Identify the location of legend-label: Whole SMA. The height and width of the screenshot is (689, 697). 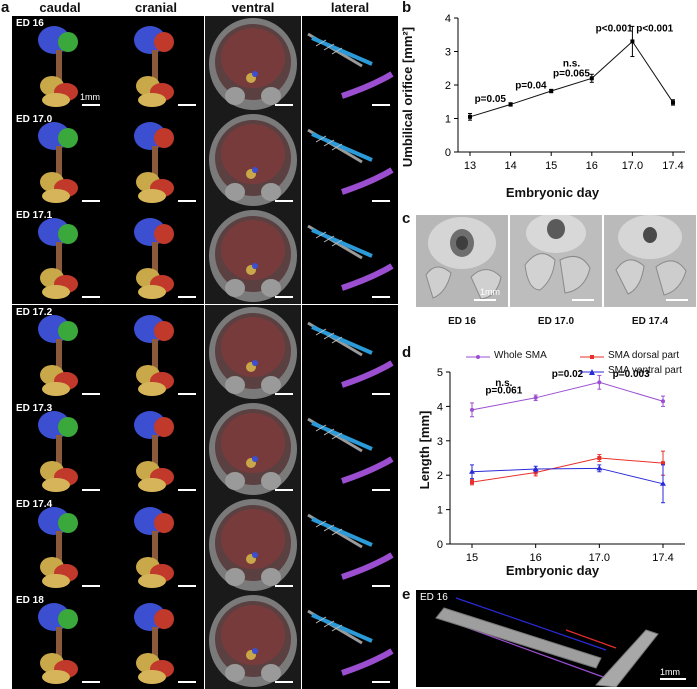
(520, 355).